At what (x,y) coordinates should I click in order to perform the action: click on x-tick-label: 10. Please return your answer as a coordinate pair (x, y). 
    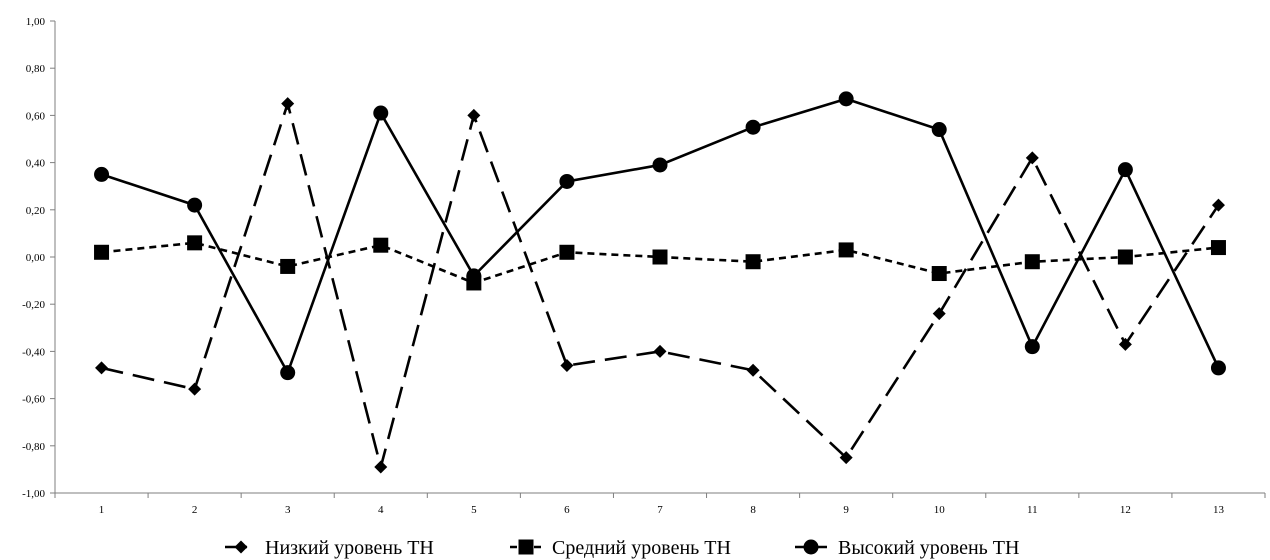
    Looking at the image, I should click on (940, 510).